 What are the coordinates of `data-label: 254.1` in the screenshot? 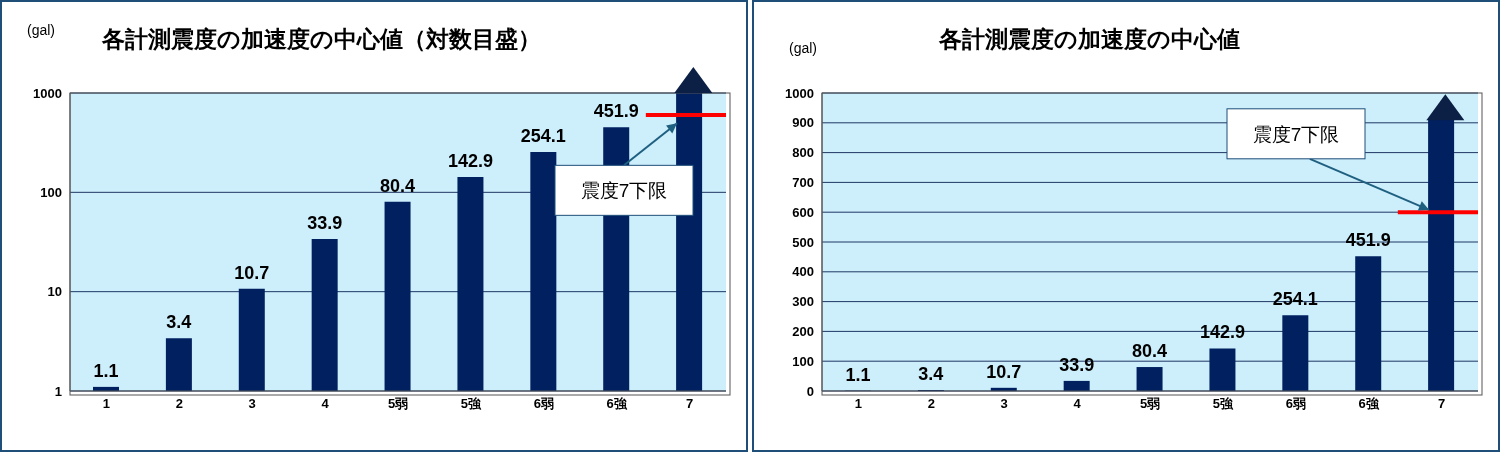 It's located at (543, 136).